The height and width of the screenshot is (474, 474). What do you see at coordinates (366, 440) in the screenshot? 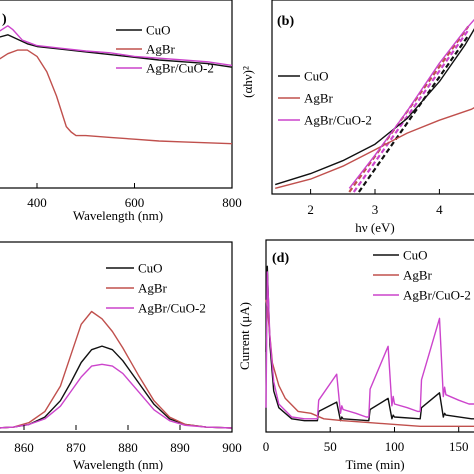
I see `panel-d-xticks: 0 50 100 150` at bounding box center [366, 440].